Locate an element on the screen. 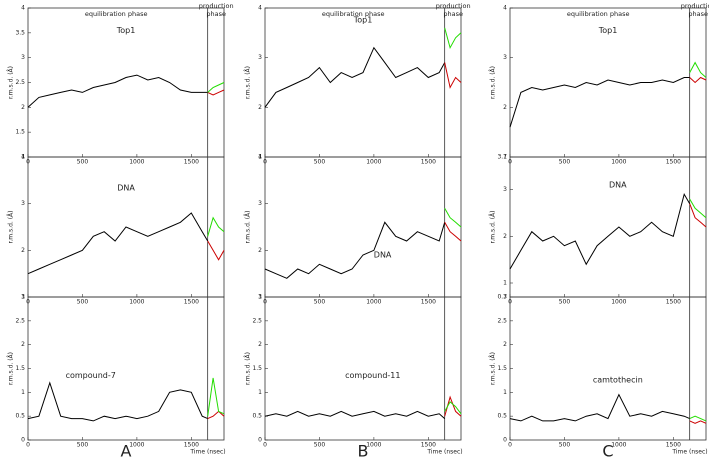 The width and height of the screenshot is (709, 462). series-annotation: compound-7 is located at coordinates (91, 375).